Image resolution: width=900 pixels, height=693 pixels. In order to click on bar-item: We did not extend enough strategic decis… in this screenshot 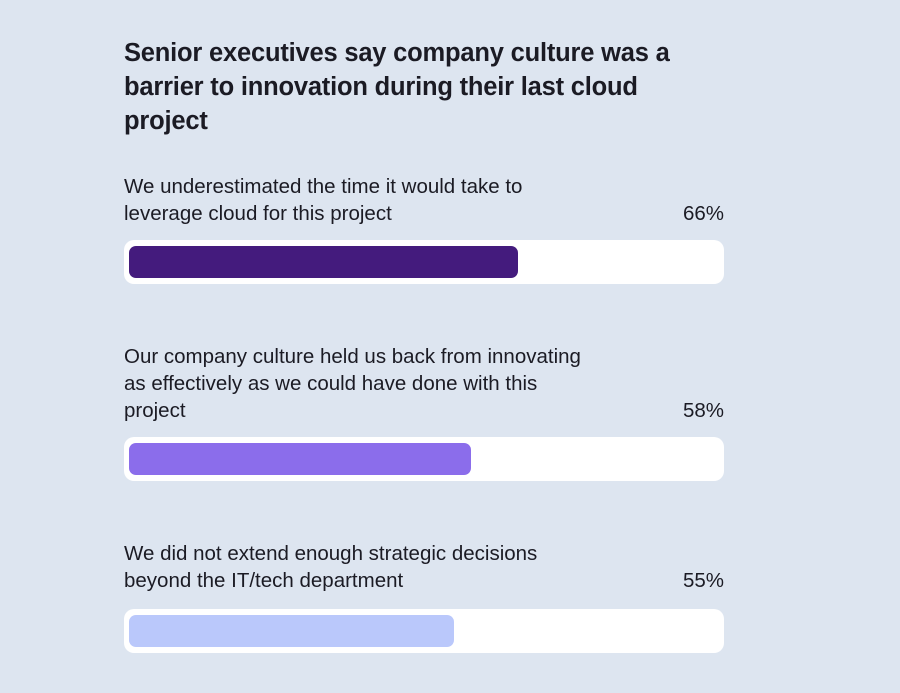, I will do `click(424, 567)`.